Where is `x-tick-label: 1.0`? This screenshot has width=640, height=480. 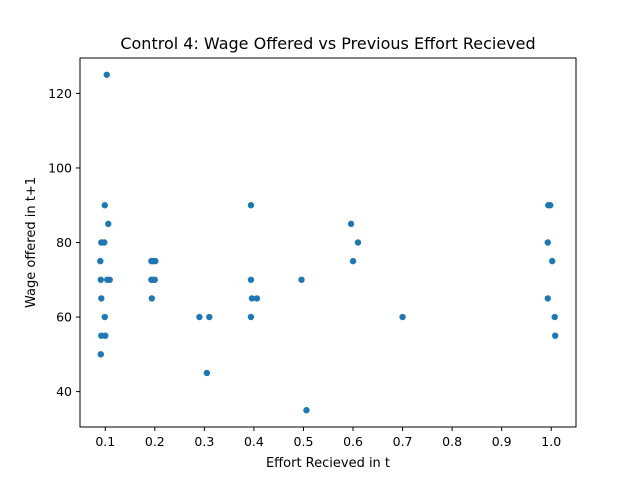 x-tick-label: 1.0 is located at coordinates (551, 441).